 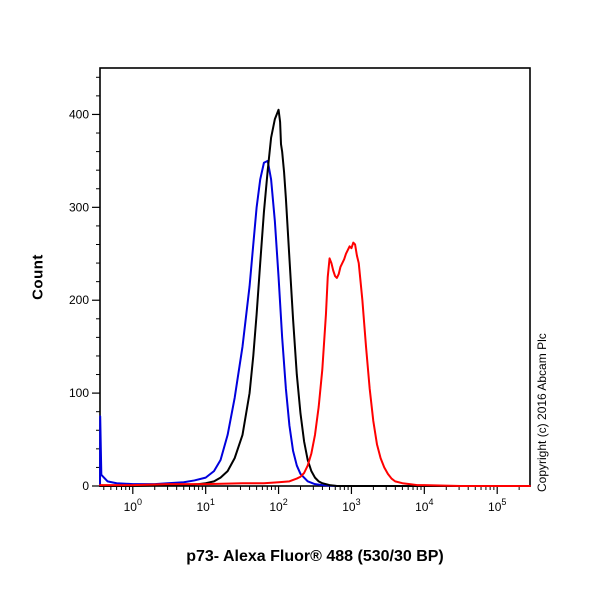 I want to click on x-tick-label: 10⁰, so click(x=133, y=505).